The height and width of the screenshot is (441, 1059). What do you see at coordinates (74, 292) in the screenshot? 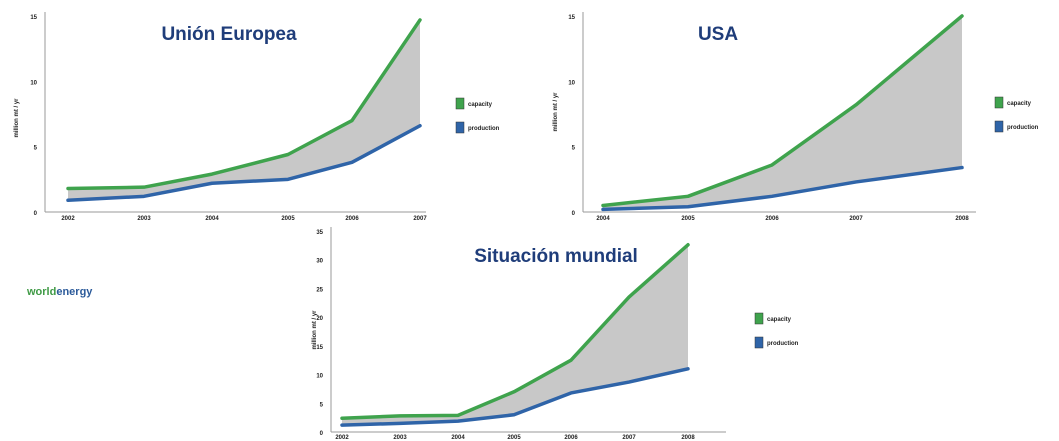
I see `logo-text-energy: energy` at bounding box center [74, 292].